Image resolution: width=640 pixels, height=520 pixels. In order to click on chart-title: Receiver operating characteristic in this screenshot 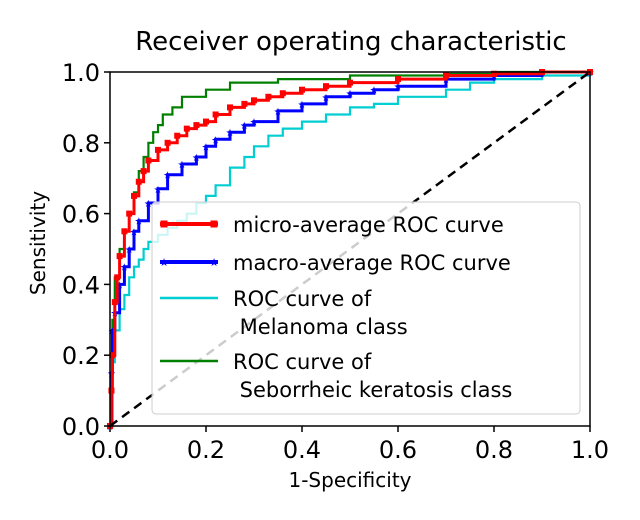, I will do `click(350, 42)`.